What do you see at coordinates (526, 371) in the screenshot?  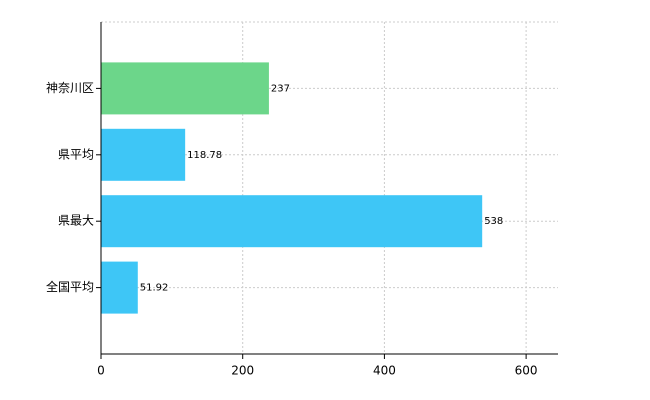 I see `x-tick-label: 600` at bounding box center [526, 371].